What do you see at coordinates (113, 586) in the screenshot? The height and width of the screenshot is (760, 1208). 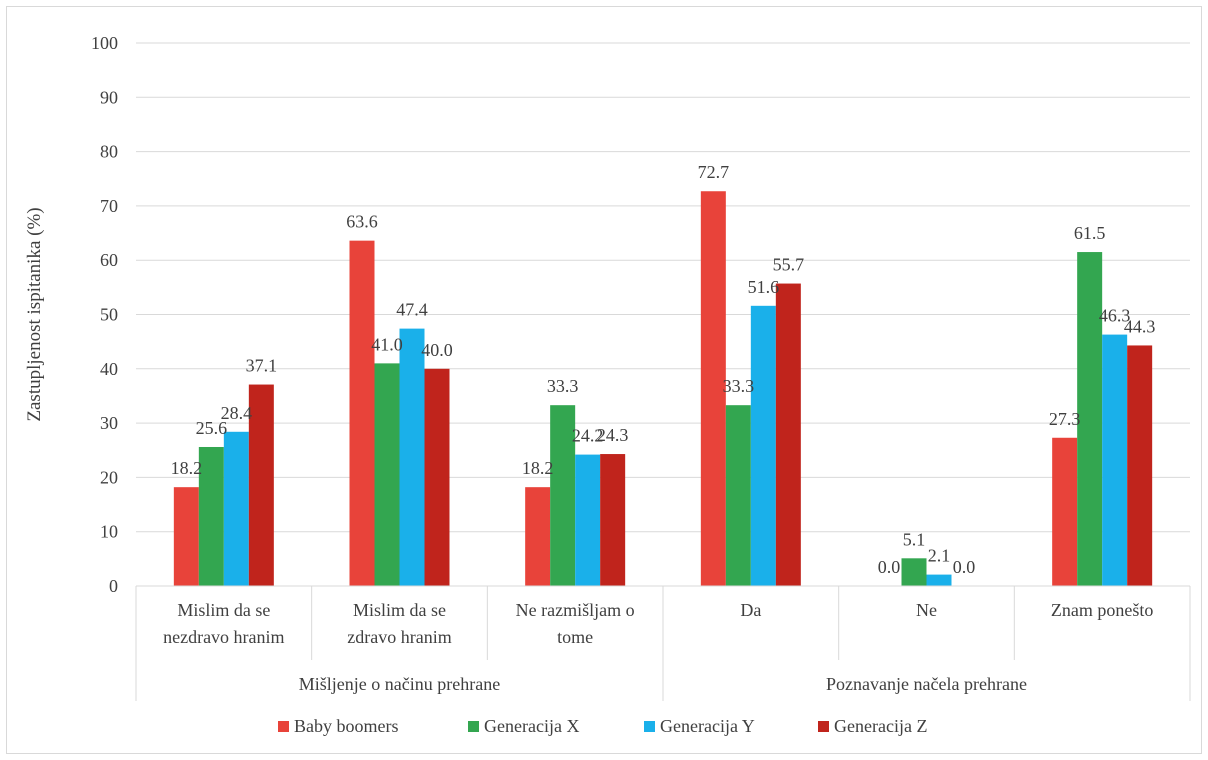 I see `y-tick-label: 0` at bounding box center [113, 586].